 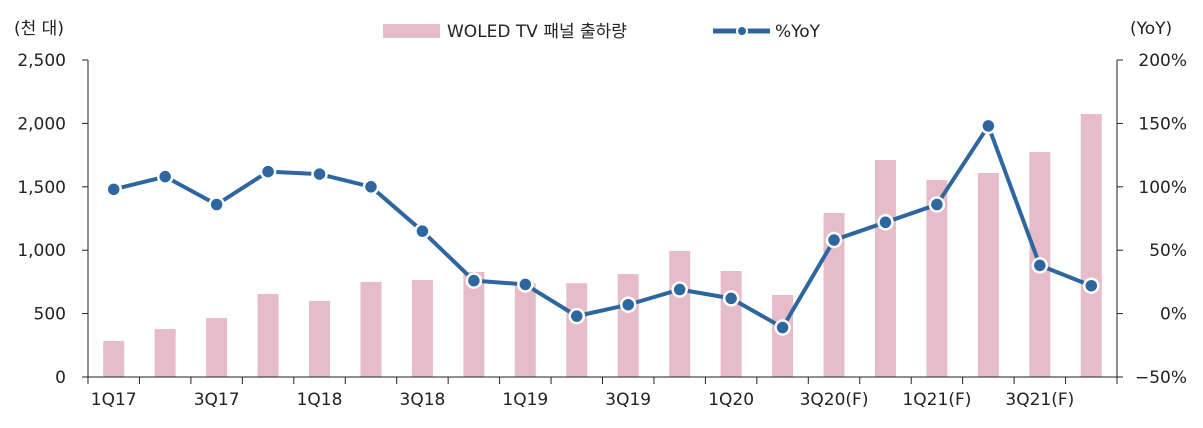 What do you see at coordinates (988, 126) in the screenshot?
I see `yoy-point-2Q21(F)` at bounding box center [988, 126].